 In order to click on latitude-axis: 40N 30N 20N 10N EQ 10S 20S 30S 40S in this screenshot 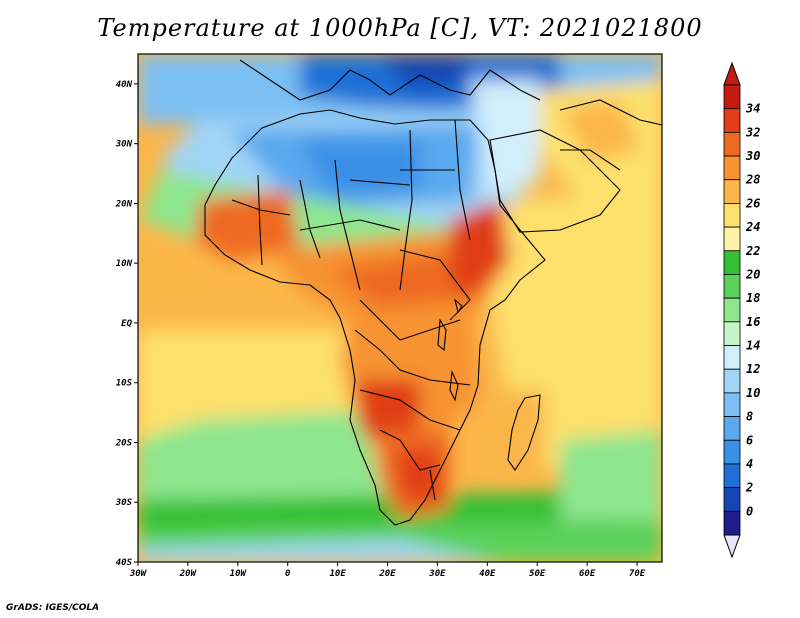, I will do `click(126, 324)`.